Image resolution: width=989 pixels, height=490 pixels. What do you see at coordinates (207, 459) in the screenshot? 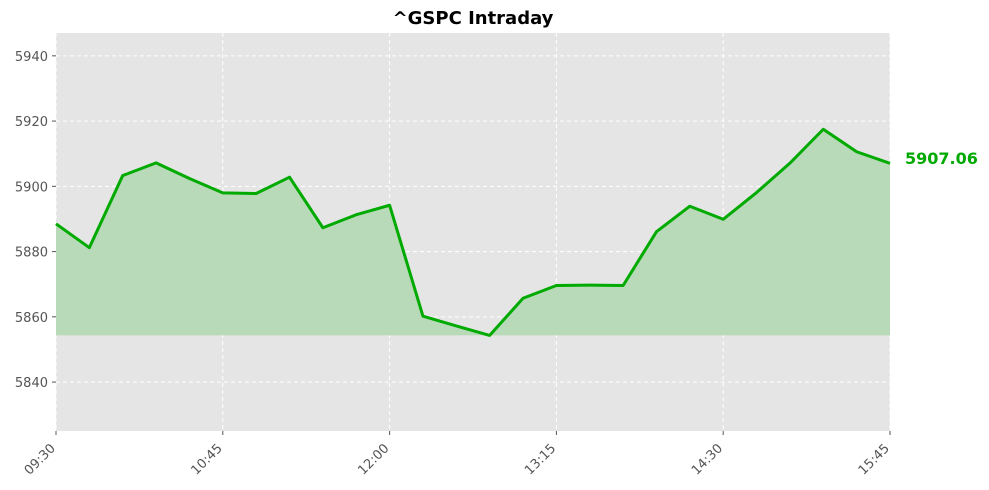
I see `x-tick-label: 10:45` at bounding box center [207, 459].